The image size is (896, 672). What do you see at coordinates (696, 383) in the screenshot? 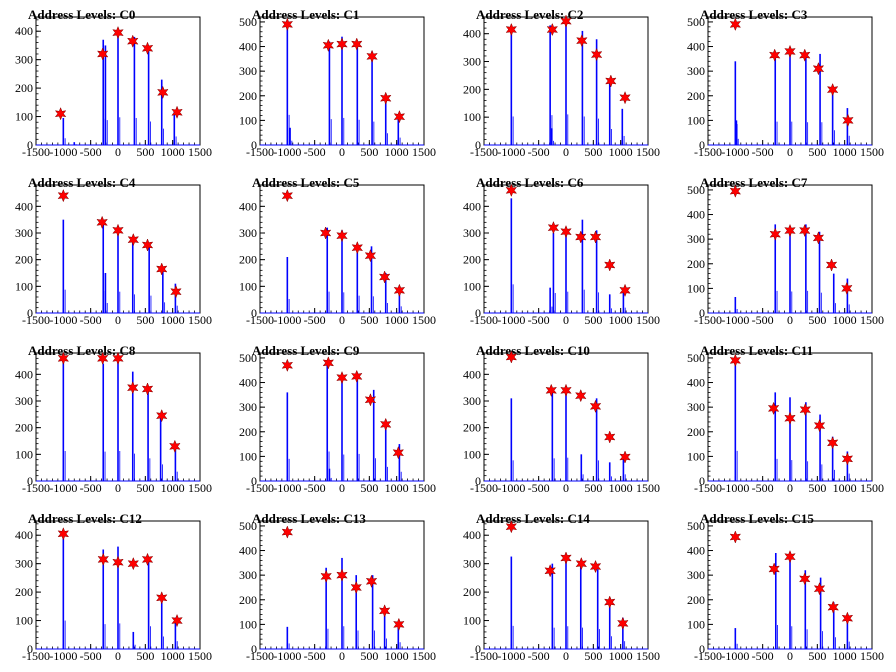
I see `y-tick-label: 400` at bounding box center [696, 383].